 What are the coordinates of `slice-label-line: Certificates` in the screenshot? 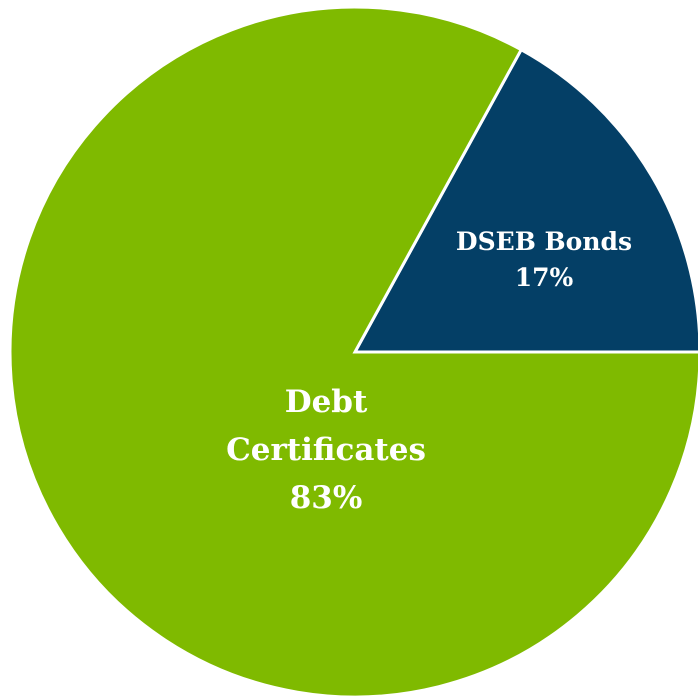 It's located at (326, 450).